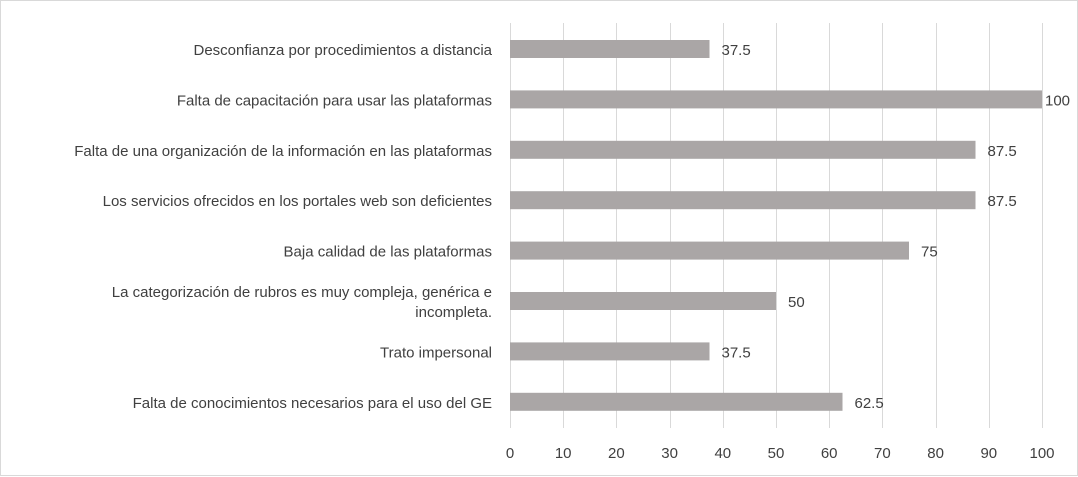 This screenshot has width=1078, height=477. What do you see at coordinates (616, 453) in the screenshot?
I see `x-tick-label: 20` at bounding box center [616, 453].